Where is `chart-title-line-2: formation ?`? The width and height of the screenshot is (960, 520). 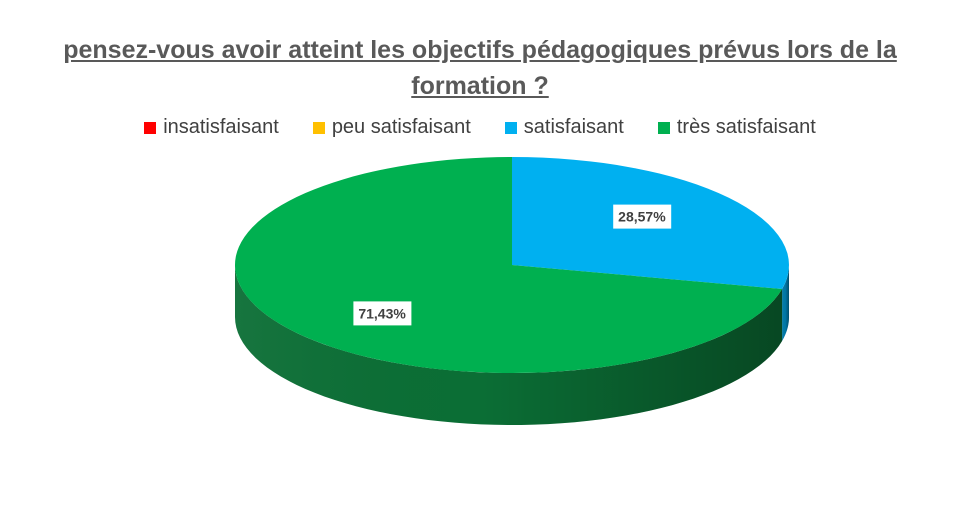
chart-title-line-2: formation ? is located at coordinates (480, 86).